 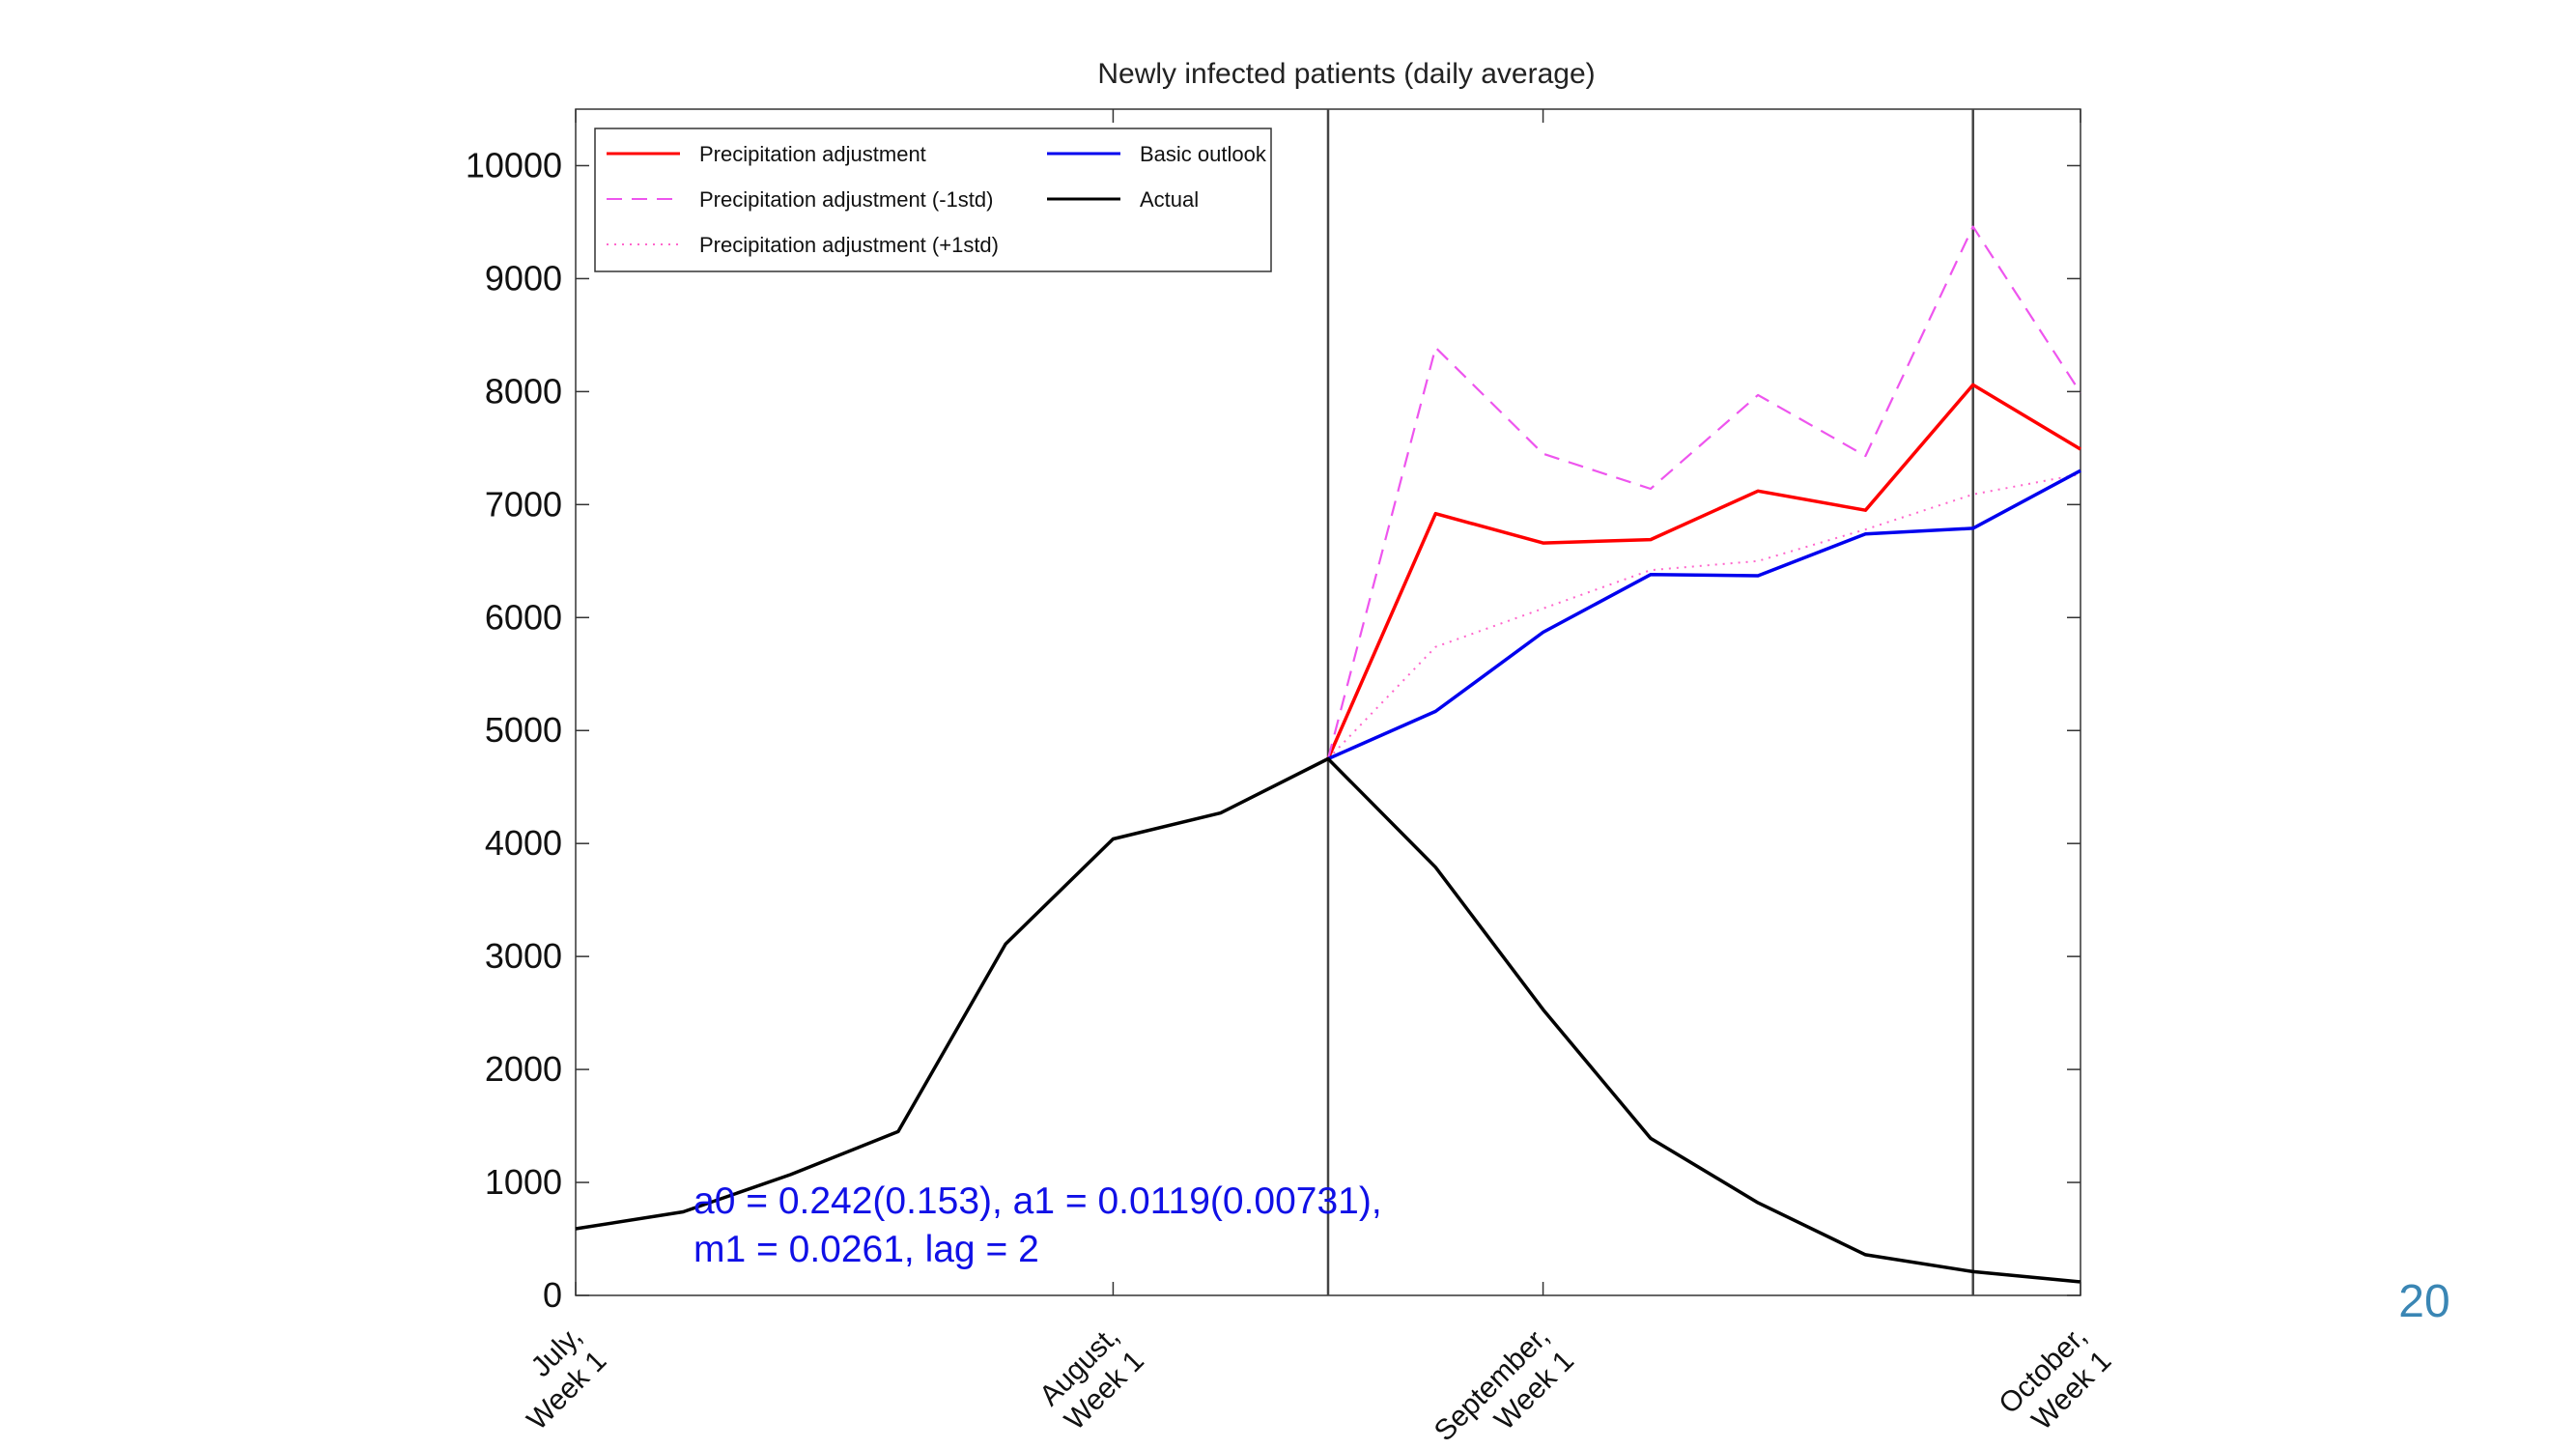 What do you see at coordinates (846, 199) in the screenshot?
I see `legend-label: Precipitation adjustment (-1std)` at bounding box center [846, 199].